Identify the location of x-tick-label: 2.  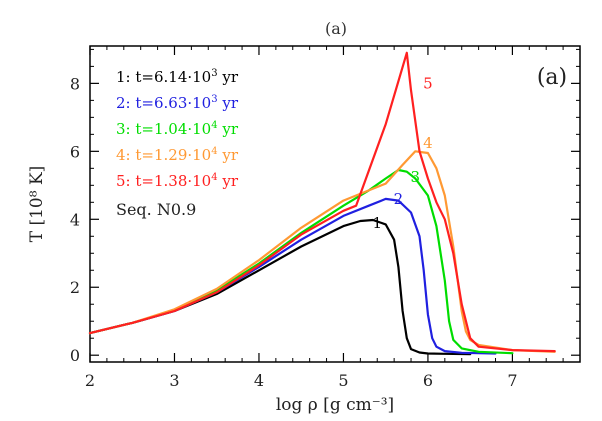
(90, 380).